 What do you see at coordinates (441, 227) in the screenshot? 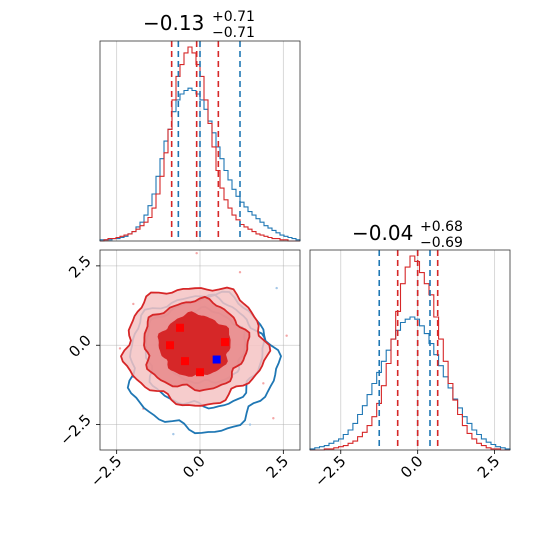
I see `title-2-sup: +0.68` at bounding box center [441, 227].